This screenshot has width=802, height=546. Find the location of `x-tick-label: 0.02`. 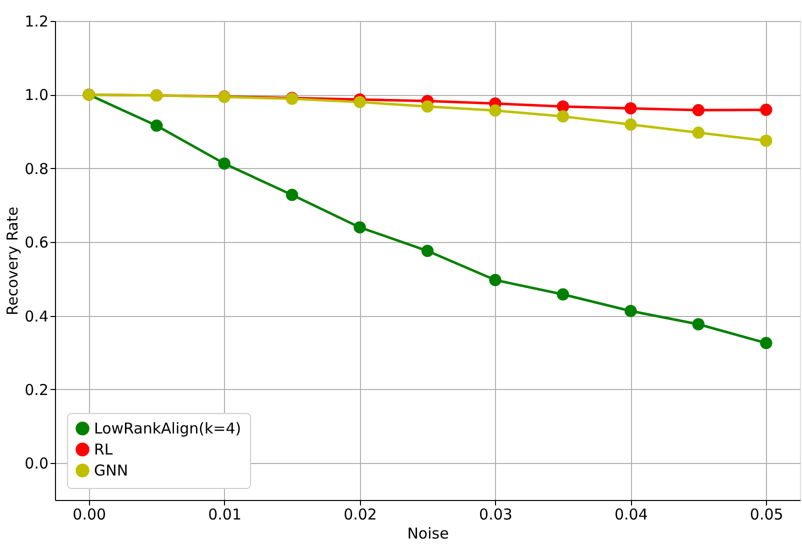

x-tick-label: 0.02 is located at coordinates (360, 515).